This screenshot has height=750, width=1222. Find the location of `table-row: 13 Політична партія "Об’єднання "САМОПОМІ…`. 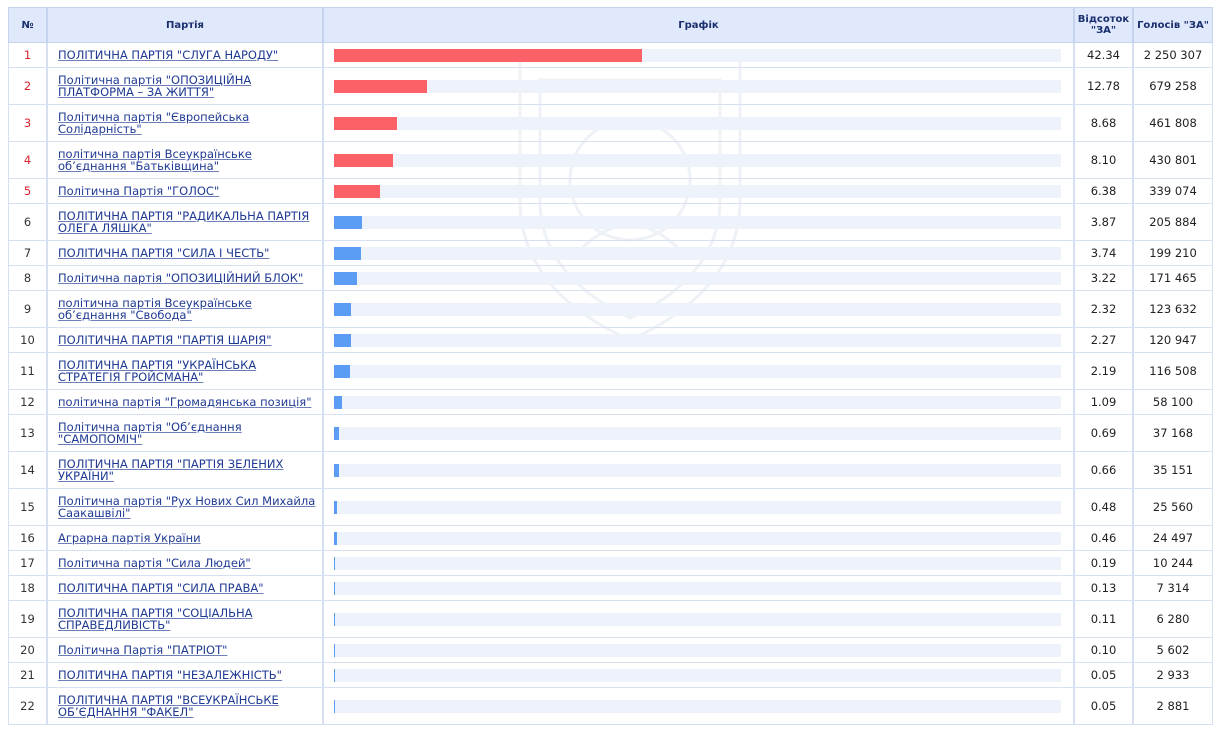

table-row: 13 Політична партія "Об’єднання "САМОПОМІ… is located at coordinates (610, 433).